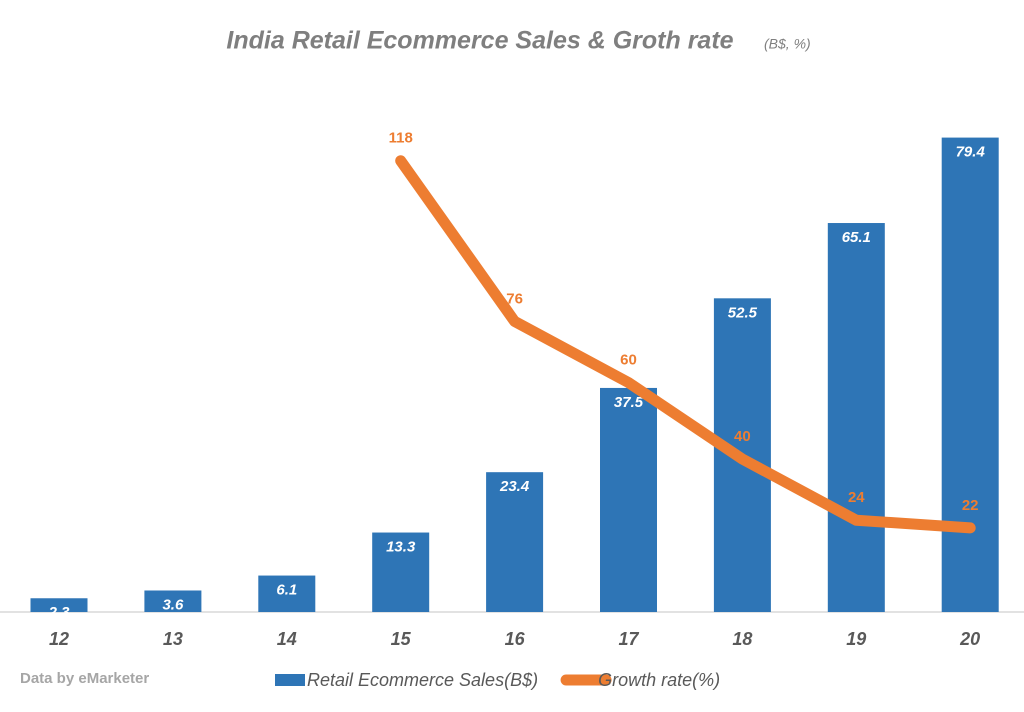 This screenshot has height=712, width=1024. I want to click on bar-value-label: 13.3, so click(401, 547).